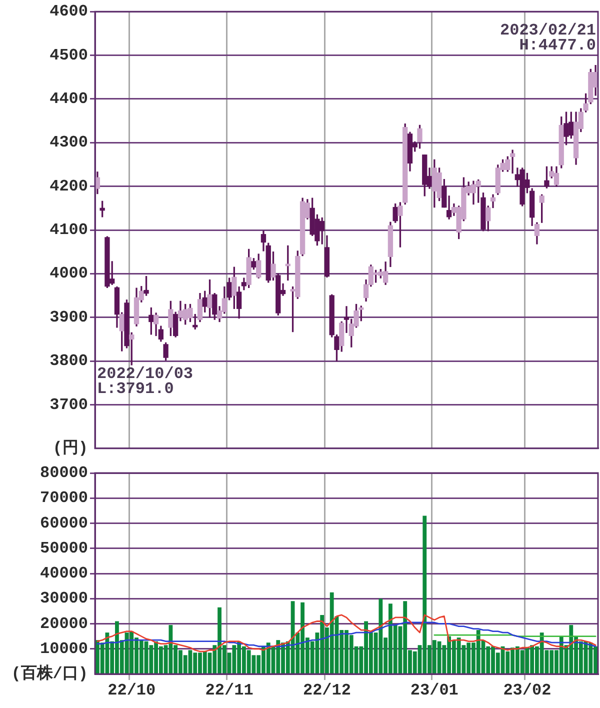 Image resolution: width=600 pixels, height=708 pixels. I want to click on y-tick-label: 4200, so click(69, 186).